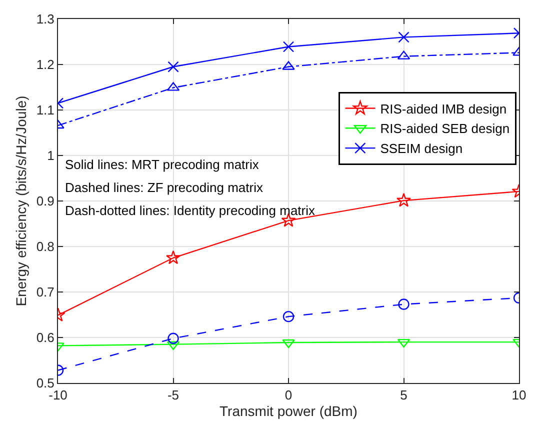 The height and width of the screenshot is (428, 538). I want to click on y-tick-label: 1.1, so click(45, 110).